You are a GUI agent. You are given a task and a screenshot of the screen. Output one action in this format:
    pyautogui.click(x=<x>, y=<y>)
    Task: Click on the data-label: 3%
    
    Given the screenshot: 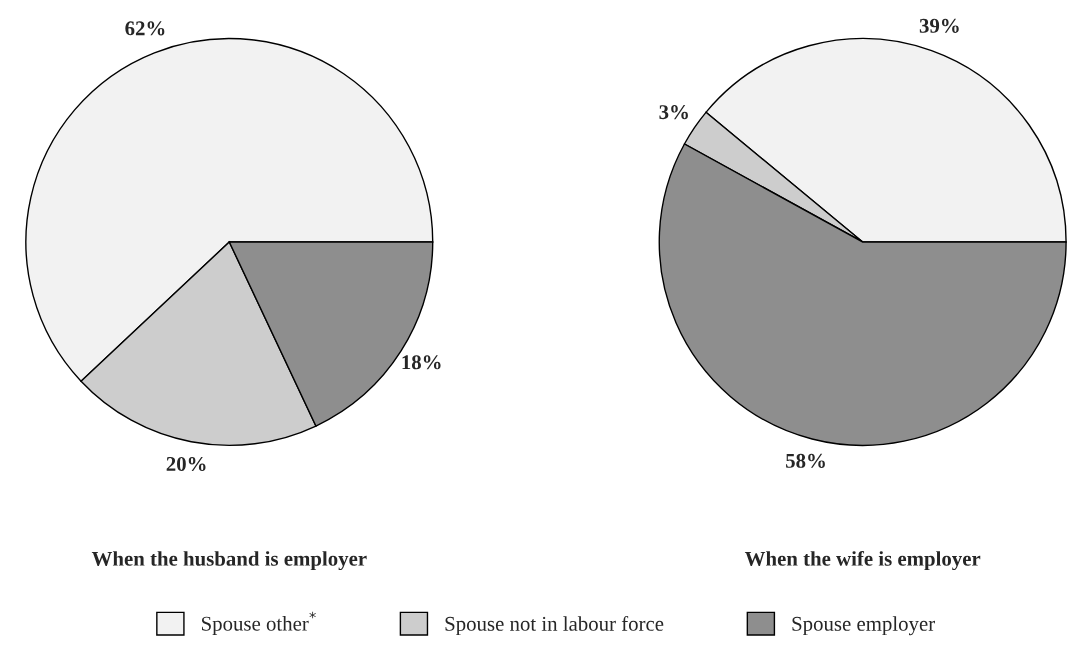 What is the action you would take?
    pyautogui.click(x=673, y=112)
    